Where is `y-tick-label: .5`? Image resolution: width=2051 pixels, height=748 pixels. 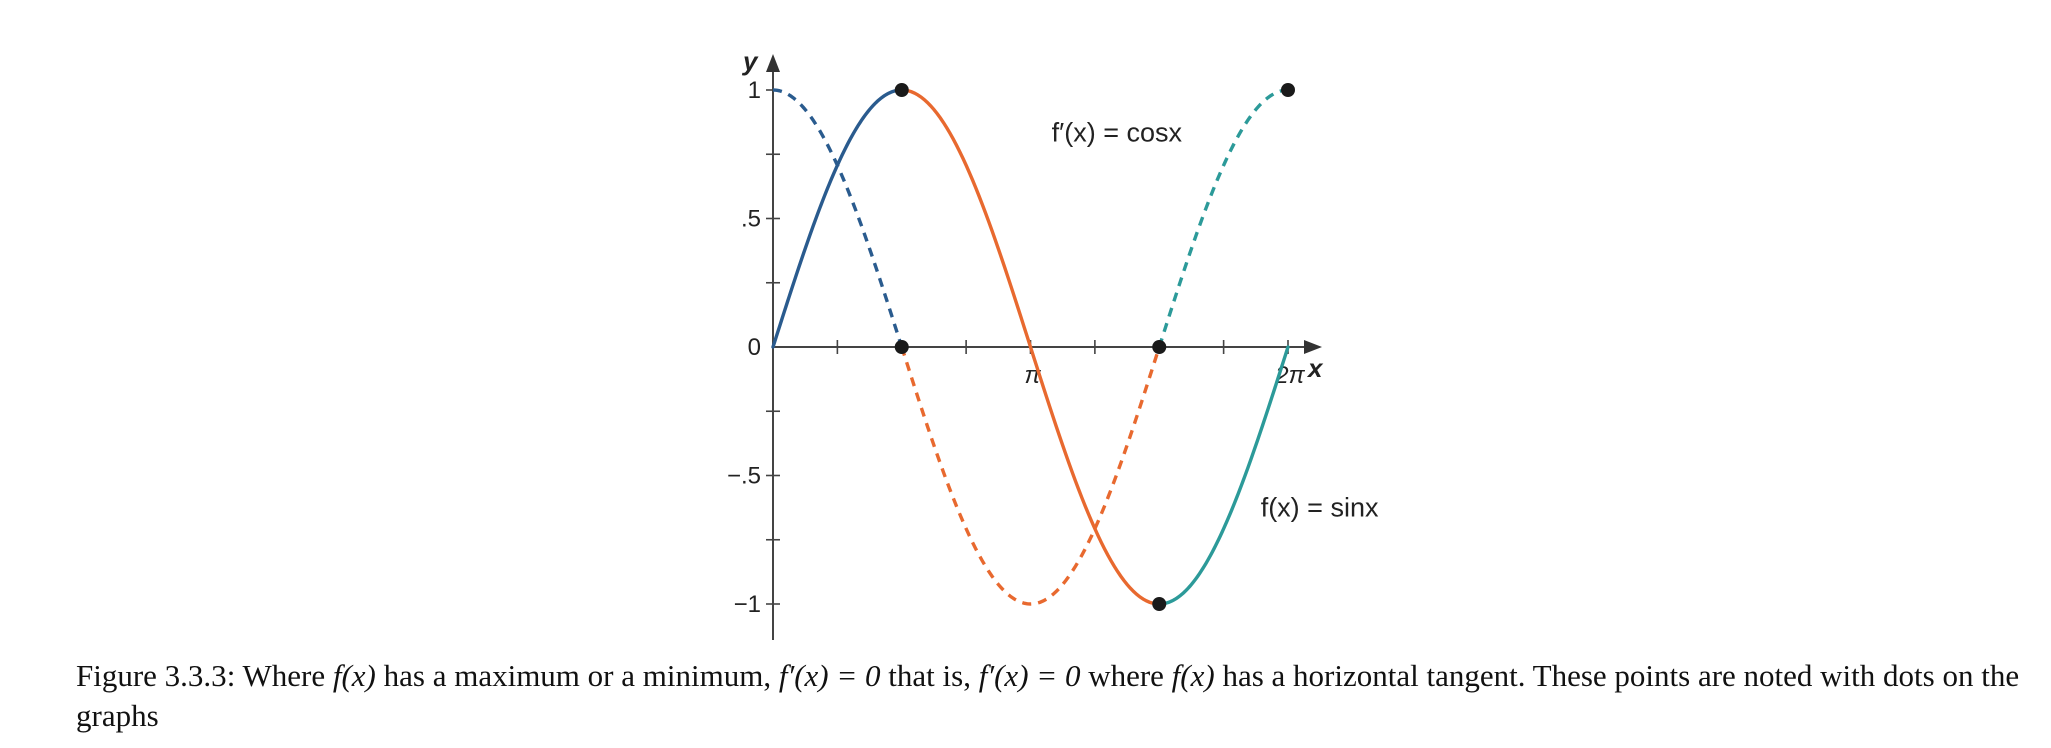 y-tick-label: .5 is located at coordinates (751, 219).